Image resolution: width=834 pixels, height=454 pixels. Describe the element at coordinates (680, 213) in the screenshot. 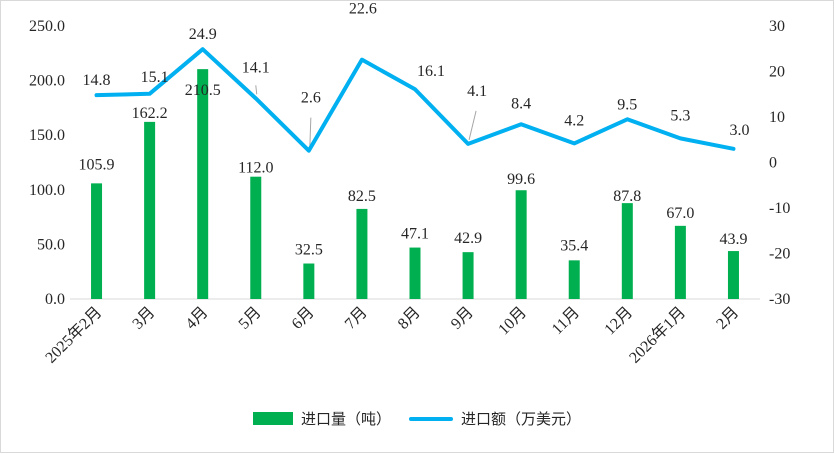

I see `bar-data-label: 67.0` at that location.